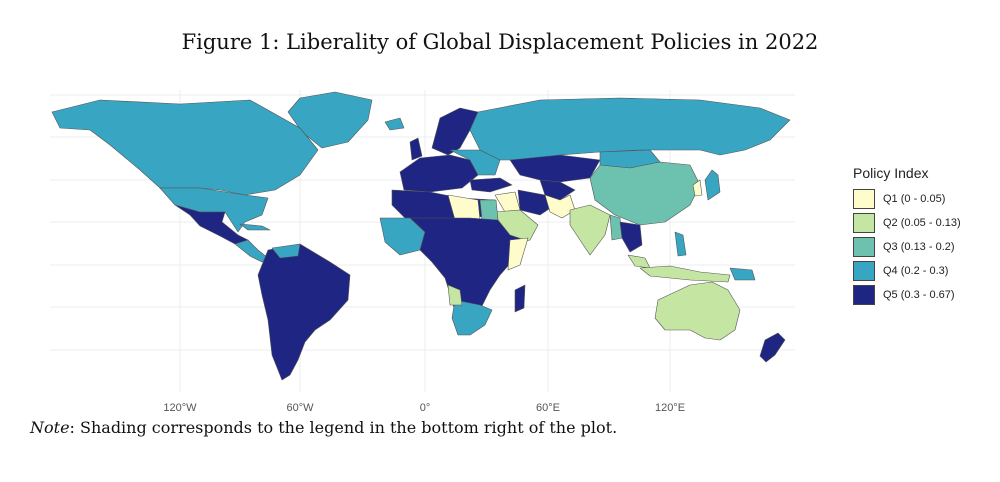  I want to click on region-madagascar, so click(520, 298).